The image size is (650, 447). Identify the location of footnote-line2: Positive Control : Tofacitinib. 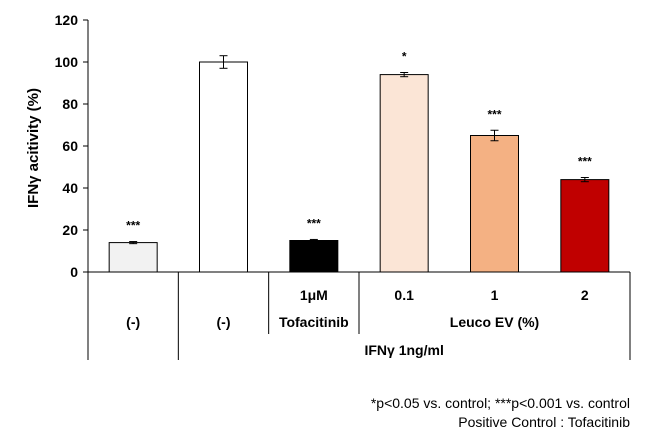
(544, 422).